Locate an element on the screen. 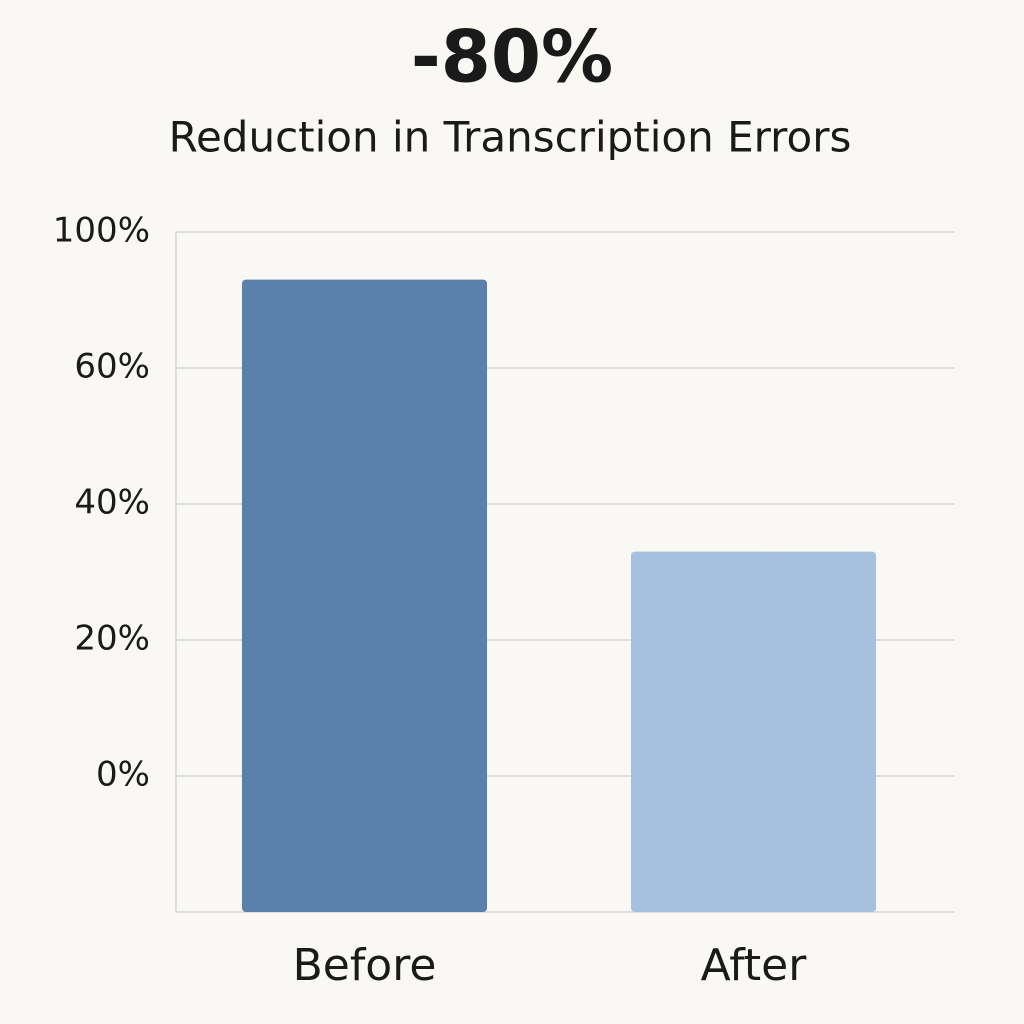 This screenshot has width=1024, height=1024. y-tick-label: 100% is located at coordinates (101, 231).